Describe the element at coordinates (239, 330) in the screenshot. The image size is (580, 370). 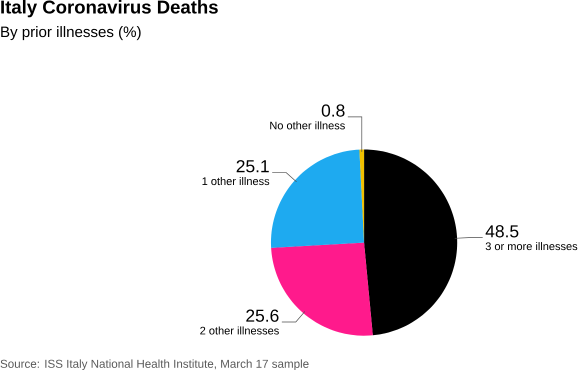
I see `slice-label: 2 other illnesses` at that location.